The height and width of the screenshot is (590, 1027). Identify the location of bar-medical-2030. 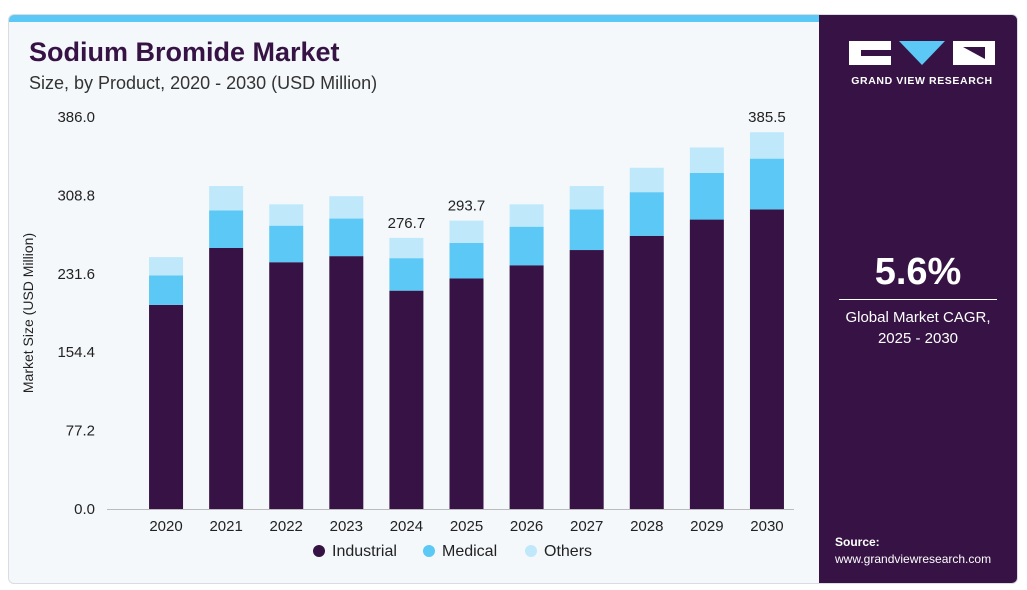
(766, 184).